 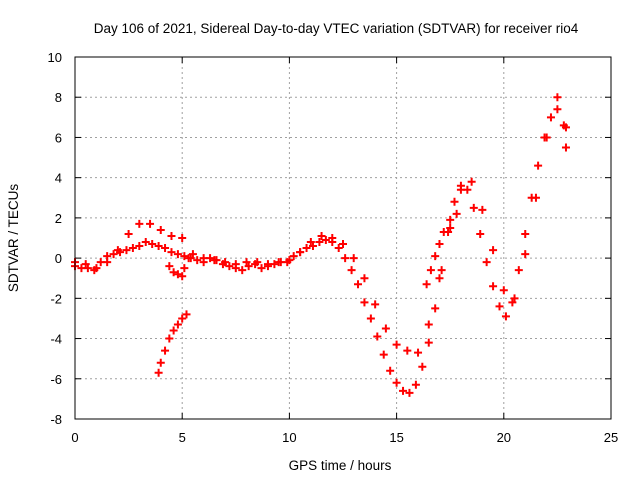 I want to click on y-tick-label: -6, so click(x=56, y=379).